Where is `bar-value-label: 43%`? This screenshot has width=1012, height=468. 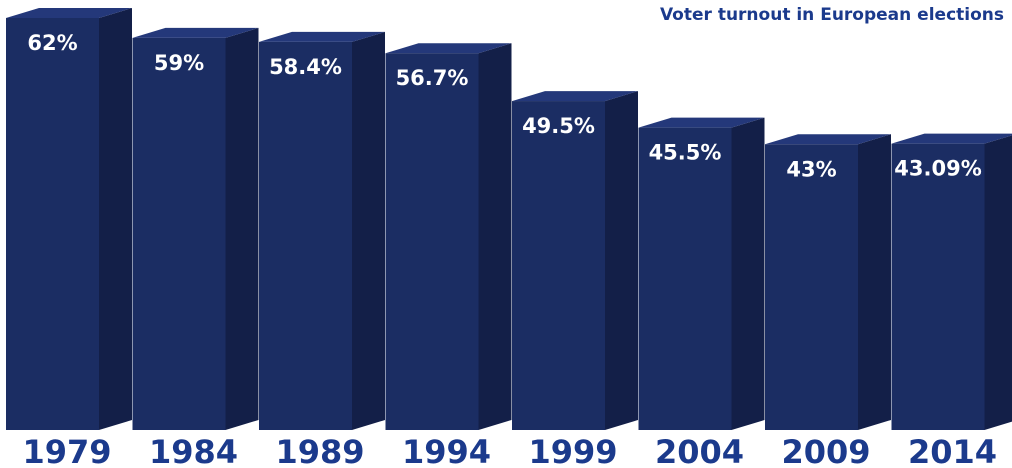 bar-value-label: 43% is located at coordinates (811, 169).